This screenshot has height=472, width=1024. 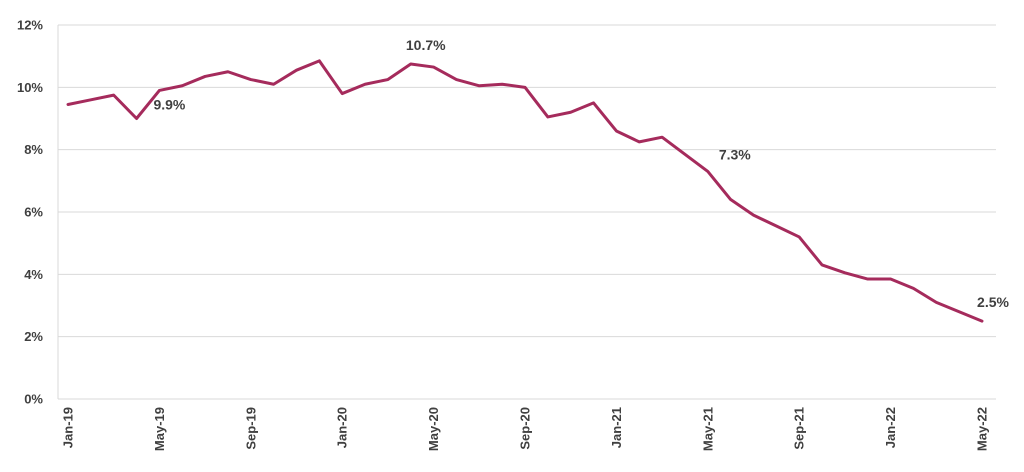 What do you see at coordinates (33, 274) in the screenshot?
I see `y-tick-label: 4%` at bounding box center [33, 274].